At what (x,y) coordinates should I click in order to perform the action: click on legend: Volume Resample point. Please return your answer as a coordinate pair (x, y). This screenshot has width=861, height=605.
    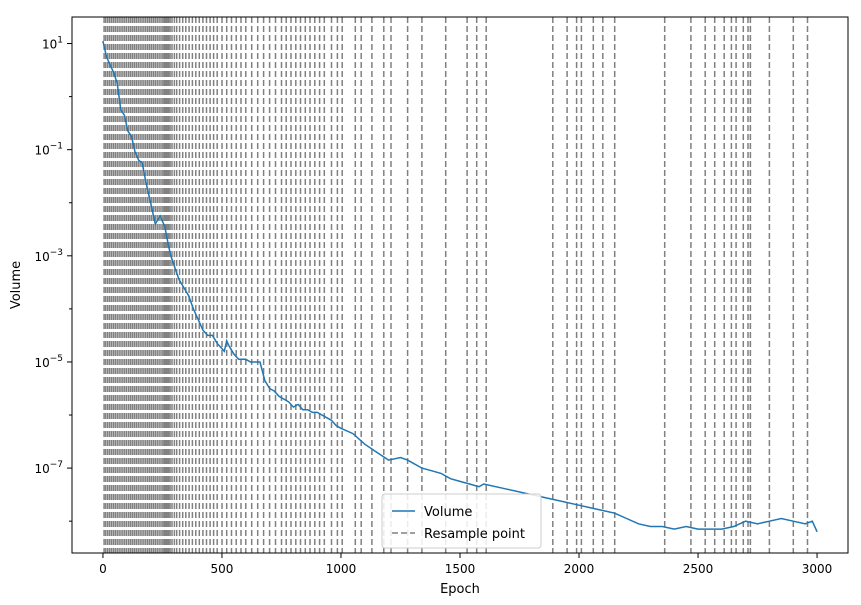
    Looking at the image, I should click on (461, 521).